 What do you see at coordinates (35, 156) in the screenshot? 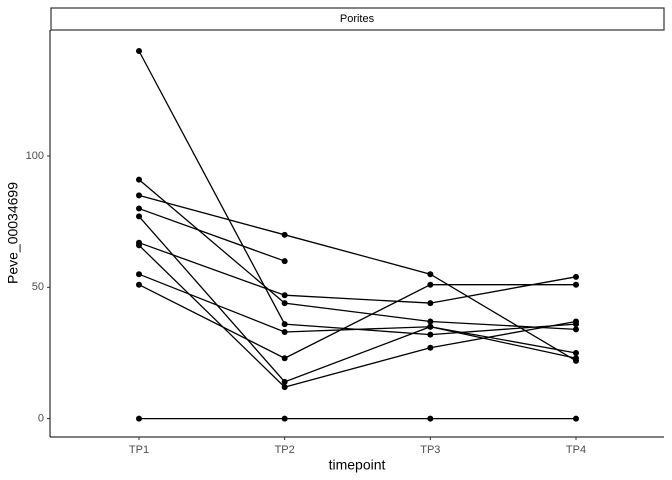
I see `y-tick-label: 100` at bounding box center [35, 156].